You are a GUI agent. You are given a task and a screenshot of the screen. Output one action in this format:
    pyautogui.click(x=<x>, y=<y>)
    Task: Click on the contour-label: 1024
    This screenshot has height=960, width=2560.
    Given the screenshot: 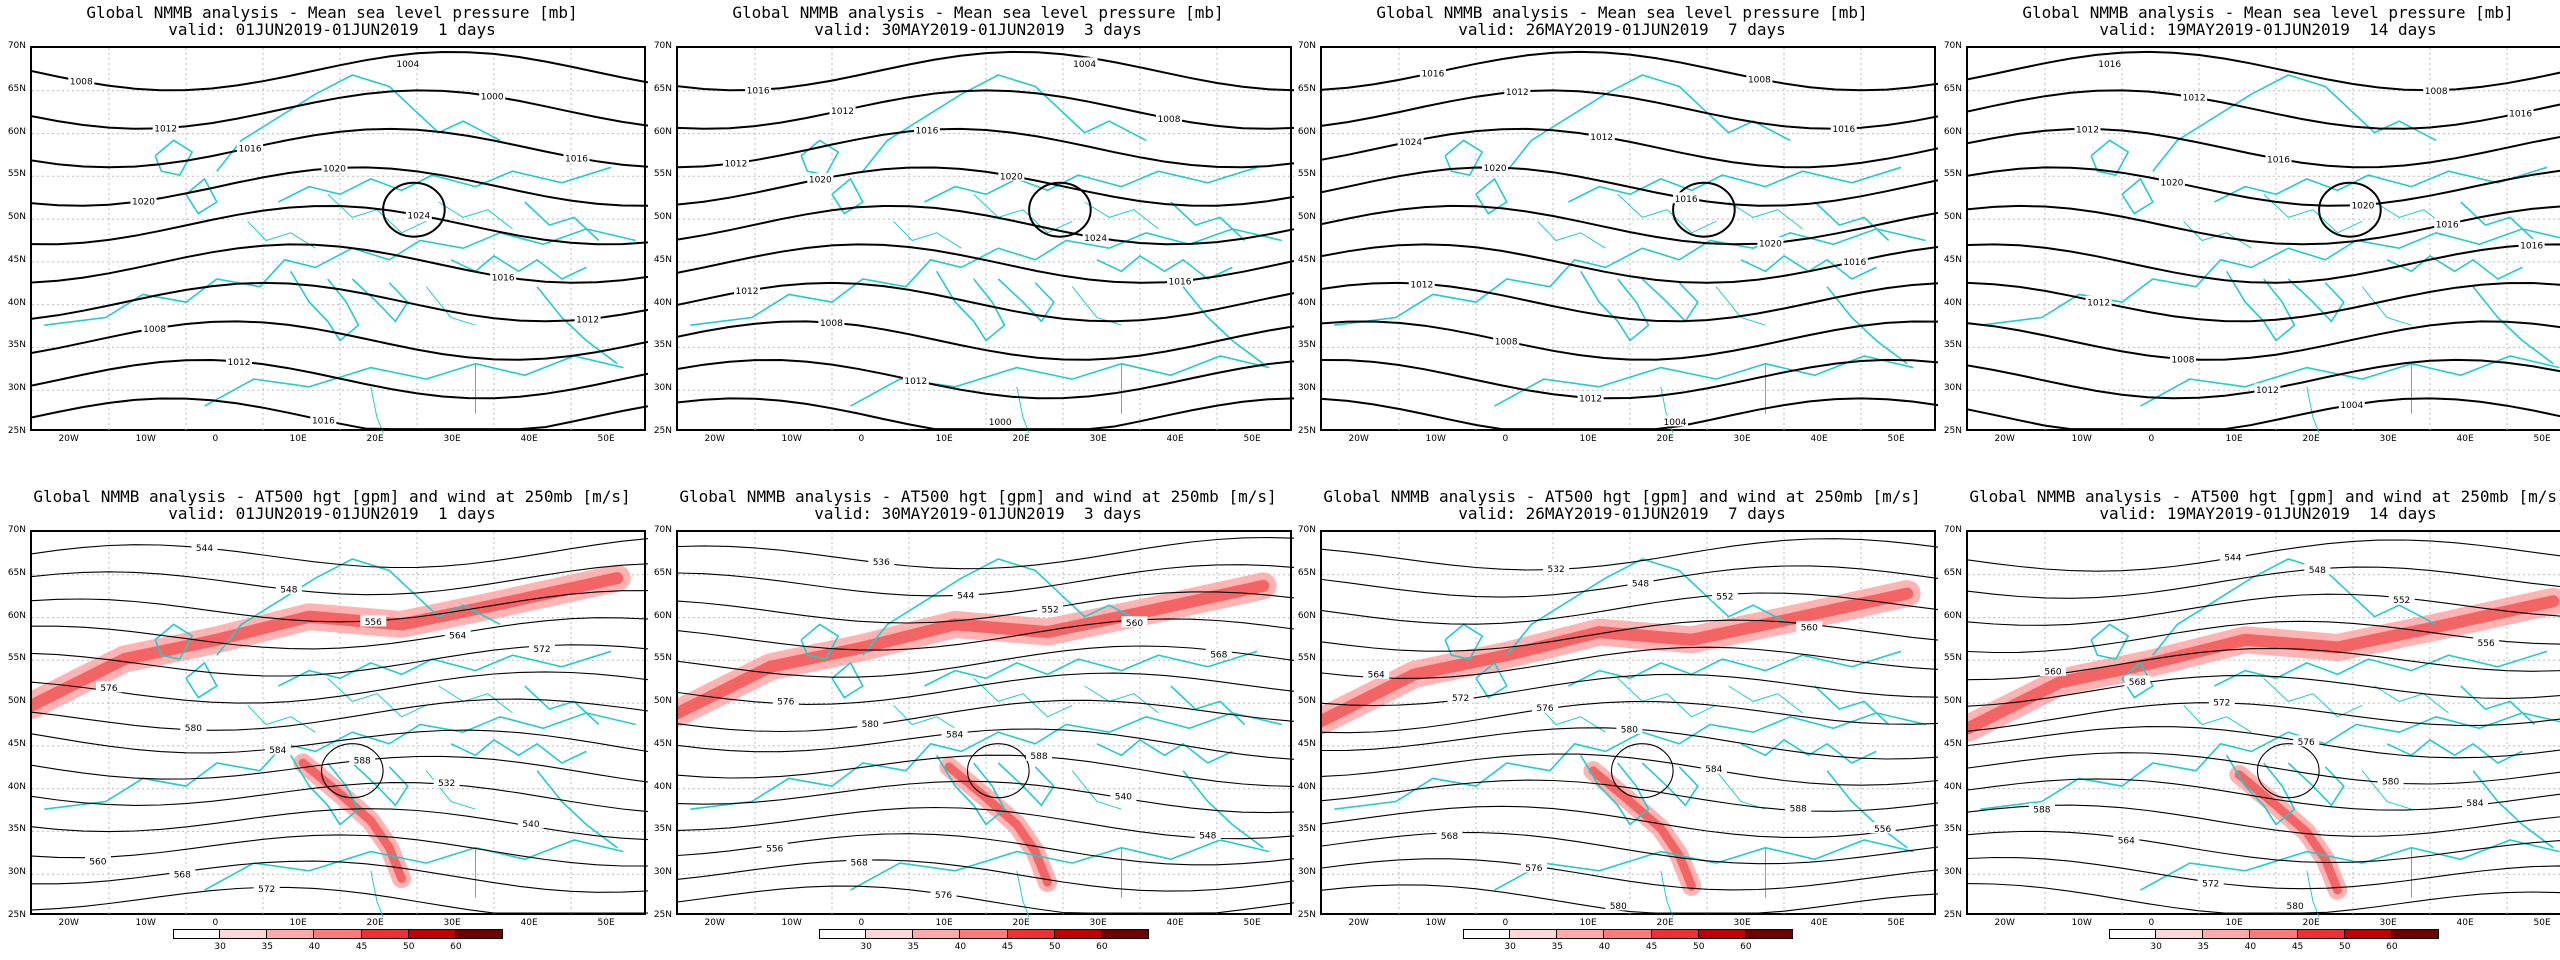 What is the action you would take?
    pyautogui.click(x=418, y=217)
    